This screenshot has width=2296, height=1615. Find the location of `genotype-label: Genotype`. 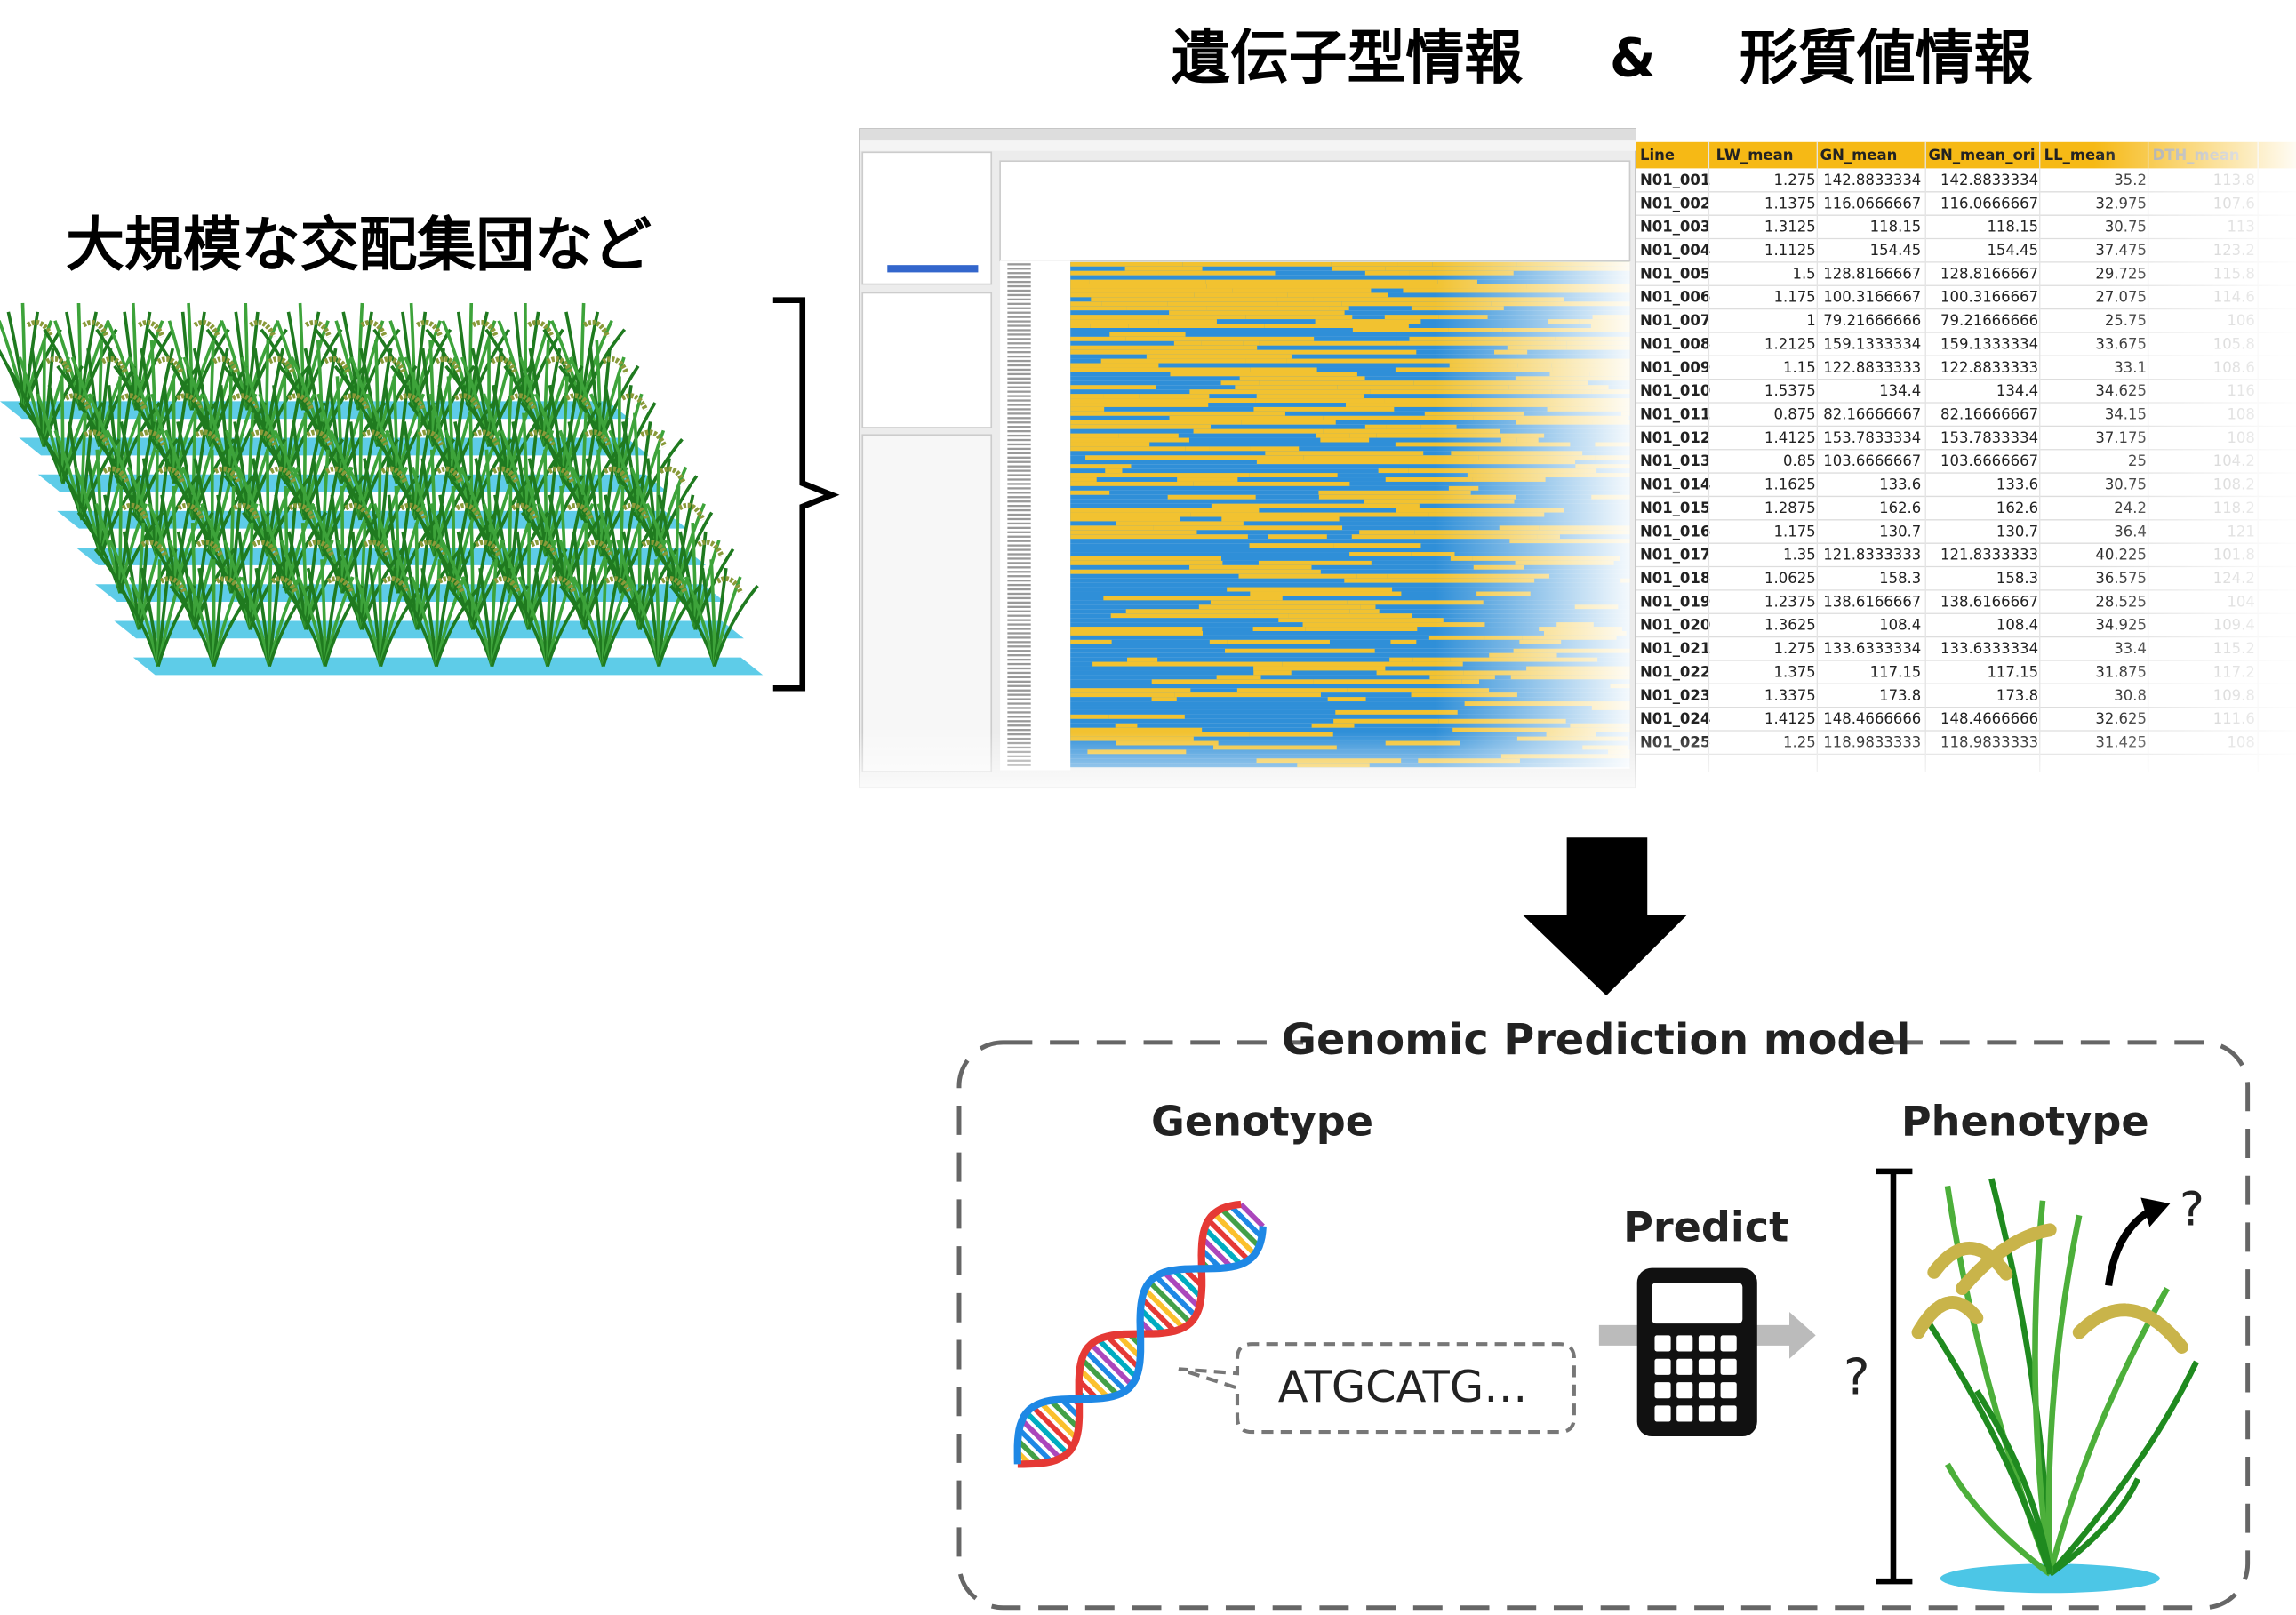

genotype-label: Genotype is located at coordinates (1262, 1122).